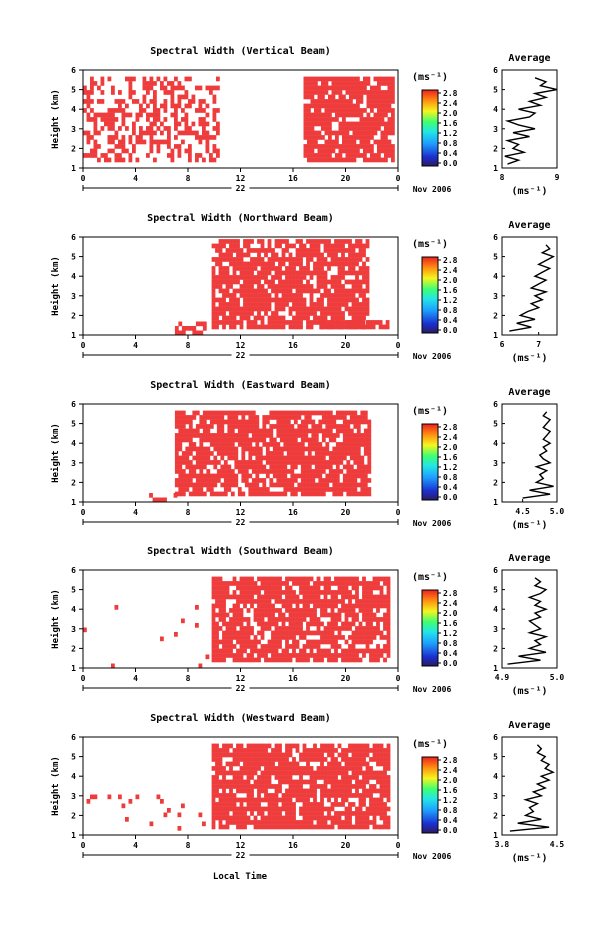  I want to click on x-tick-label: 8, so click(188, 845).